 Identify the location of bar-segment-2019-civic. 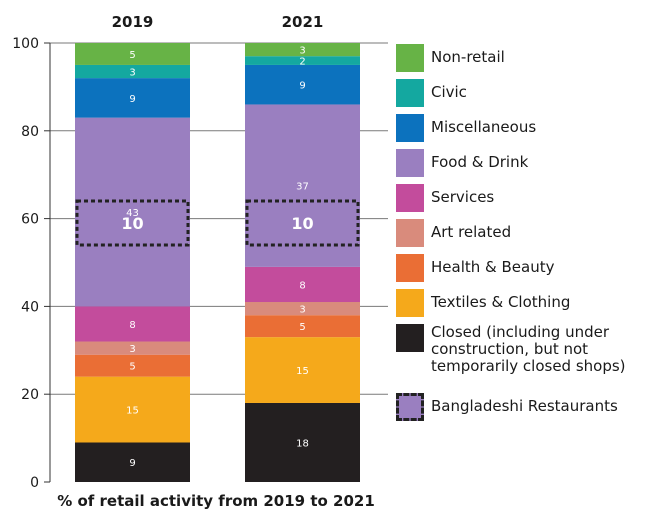
(132, 71).